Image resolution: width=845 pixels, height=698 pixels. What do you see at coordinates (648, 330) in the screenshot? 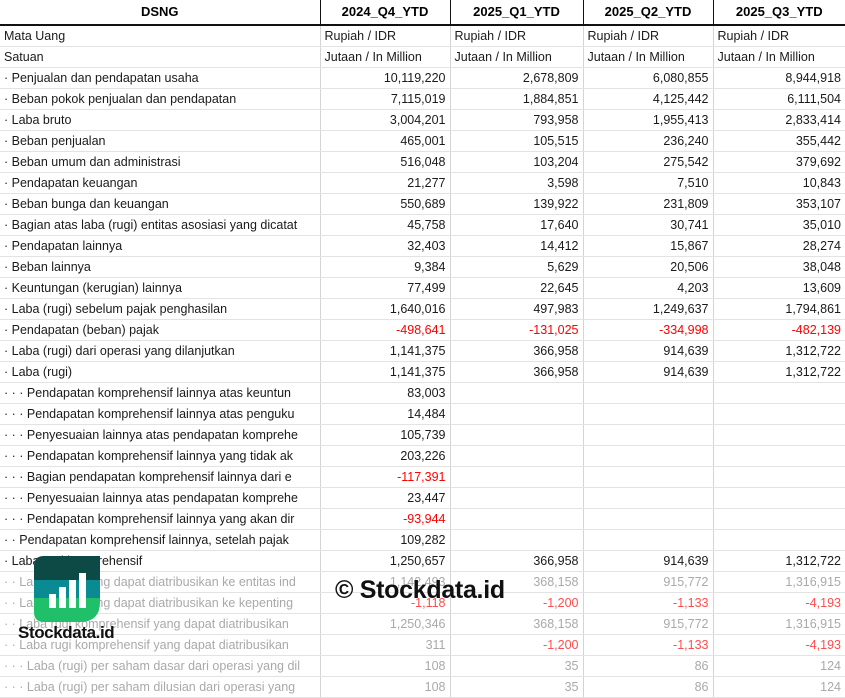
I see `value-cell: -334,998` at bounding box center [648, 330].